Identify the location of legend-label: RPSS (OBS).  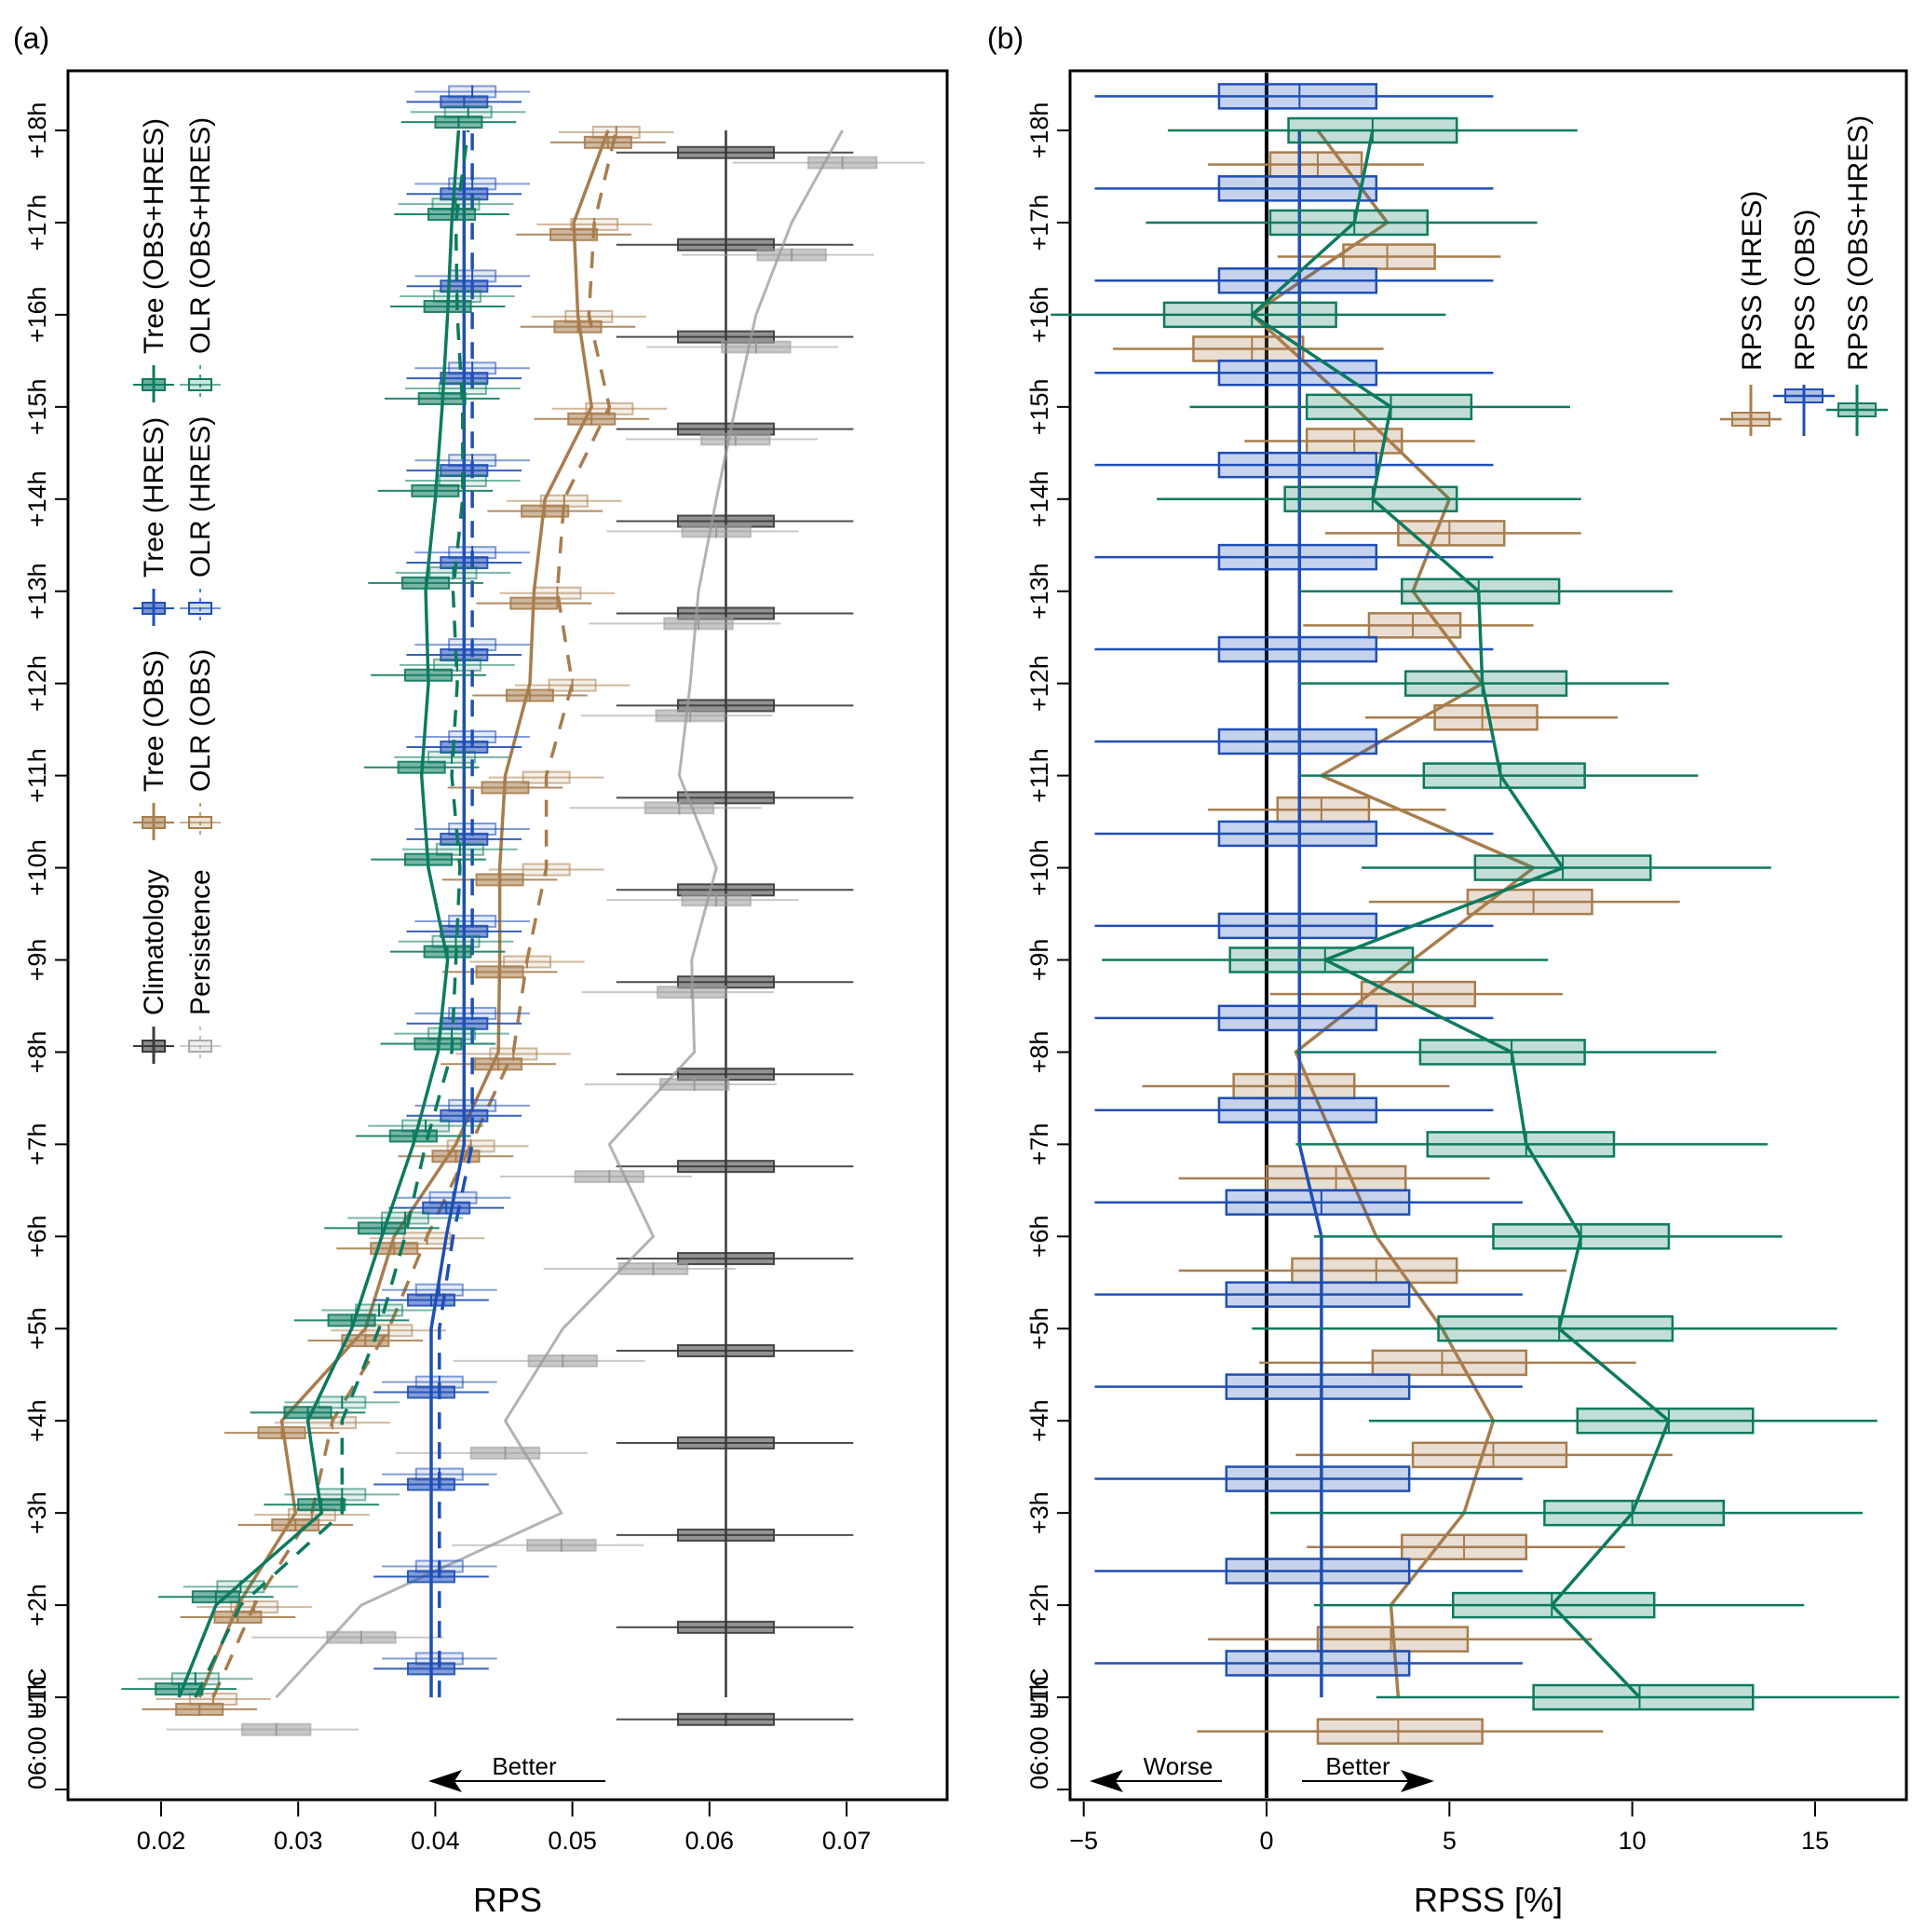
(1805, 290).